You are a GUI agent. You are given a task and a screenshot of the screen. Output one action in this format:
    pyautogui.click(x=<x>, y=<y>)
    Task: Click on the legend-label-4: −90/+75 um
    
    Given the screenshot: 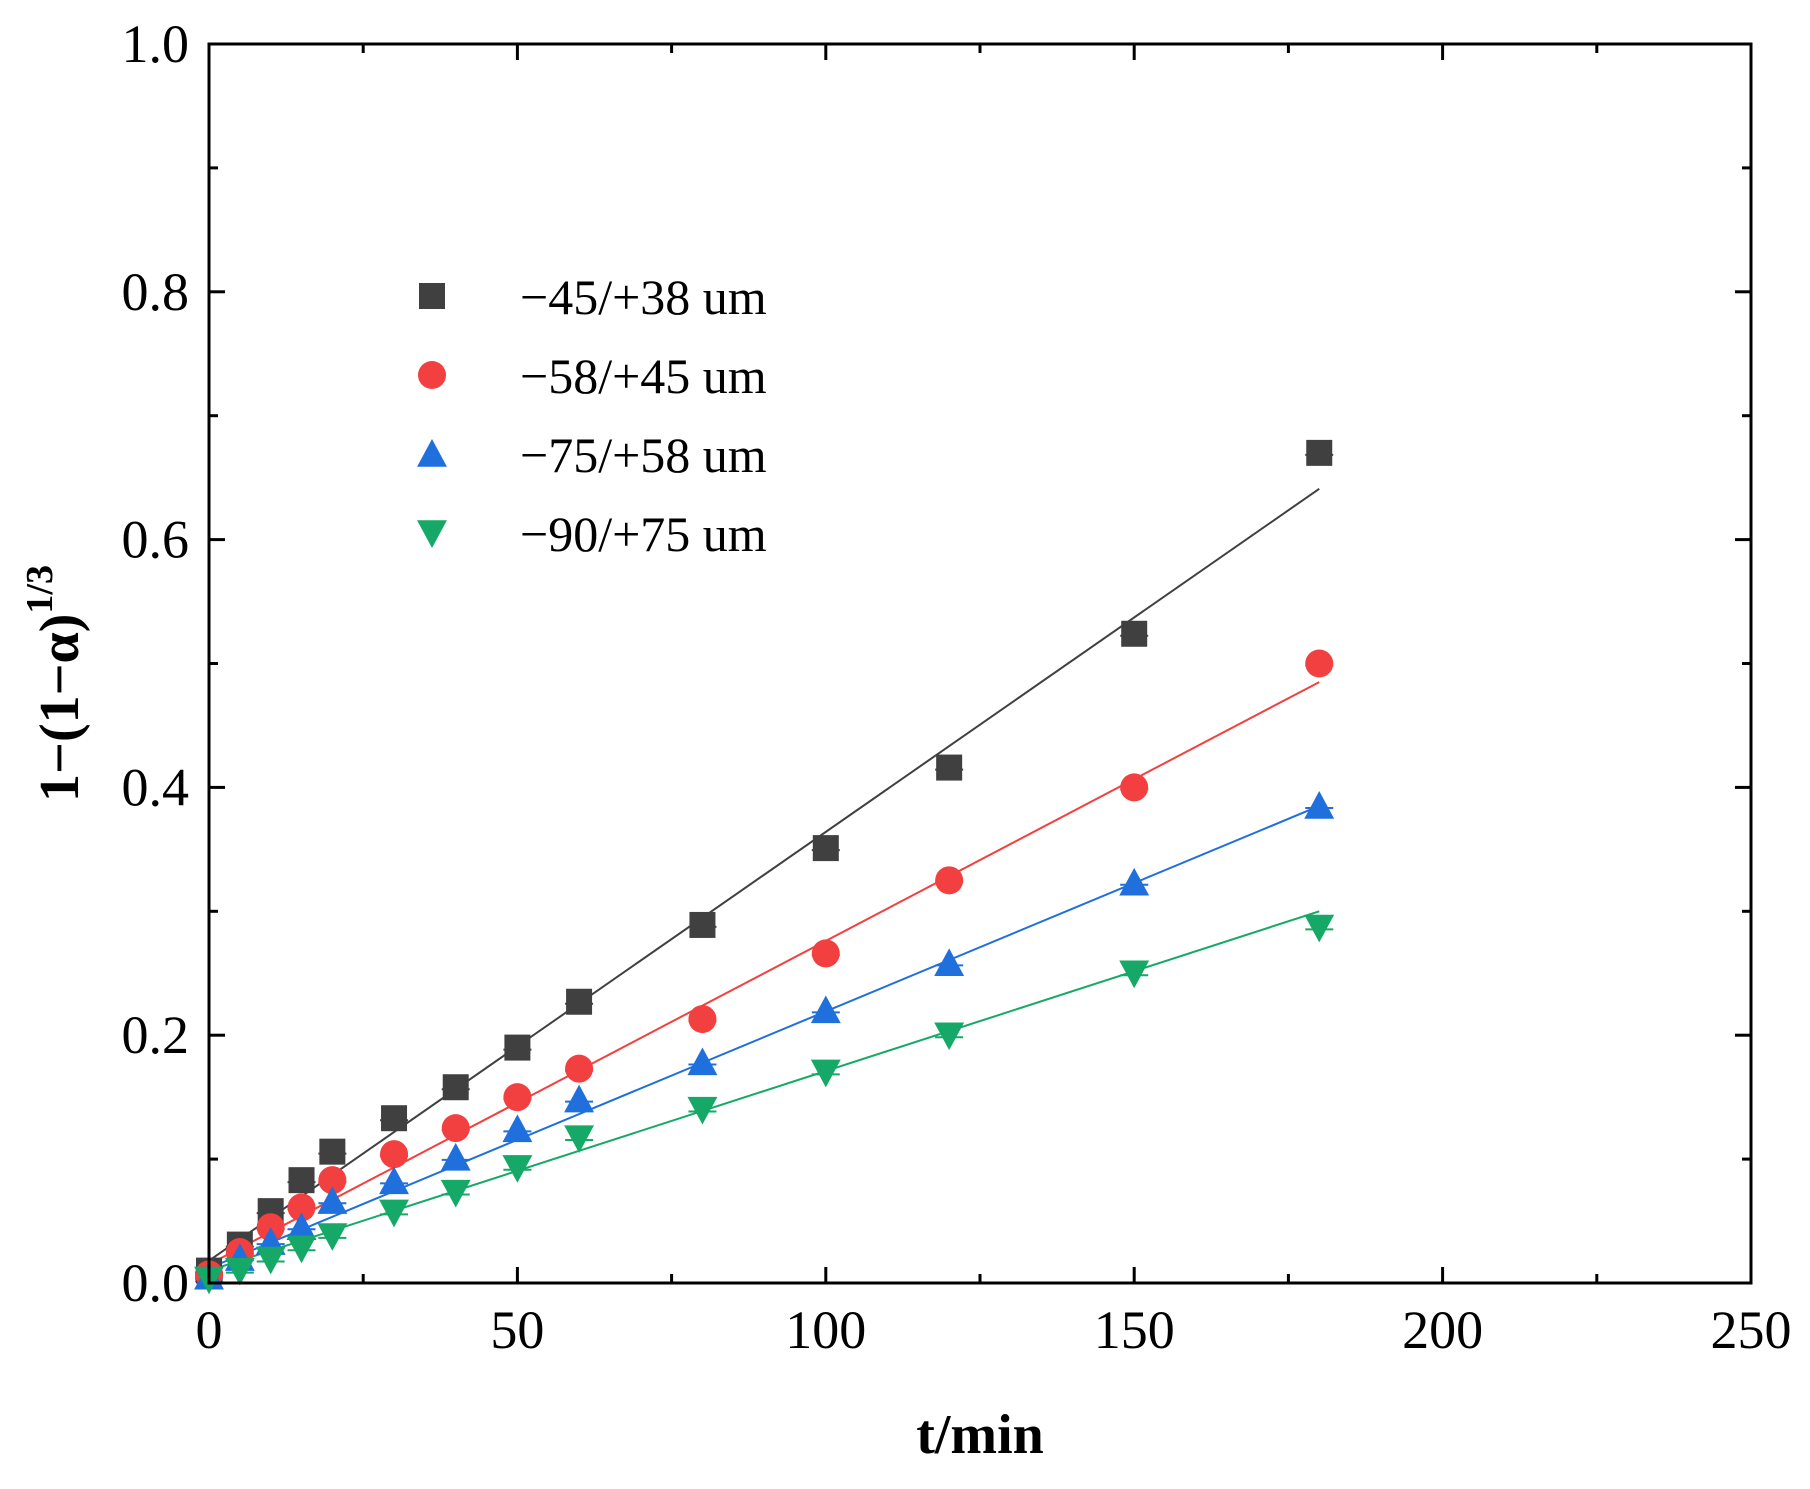 What is the action you would take?
    pyautogui.click(x=643, y=534)
    